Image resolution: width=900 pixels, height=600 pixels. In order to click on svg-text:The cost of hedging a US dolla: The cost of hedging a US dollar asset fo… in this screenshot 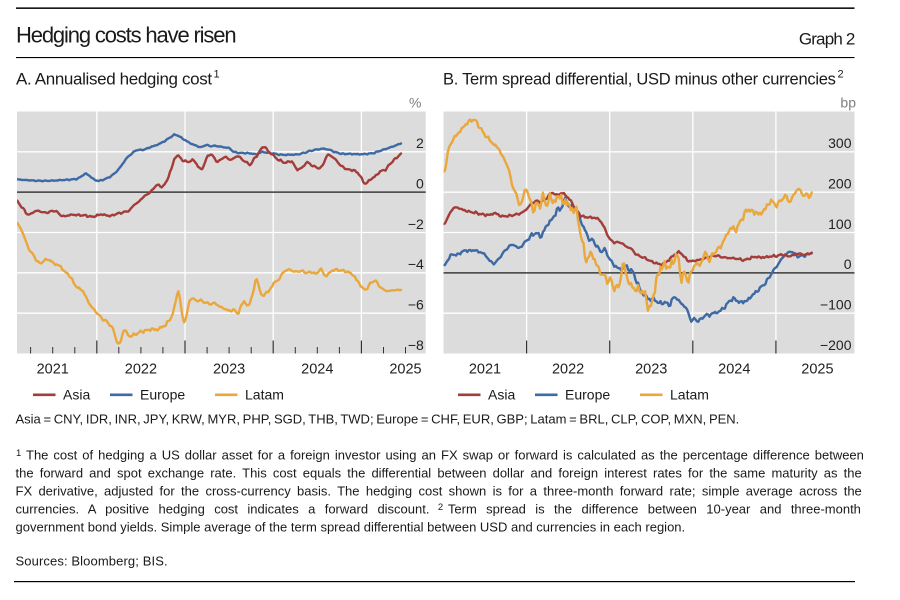, I will do `click(445, 455)`.